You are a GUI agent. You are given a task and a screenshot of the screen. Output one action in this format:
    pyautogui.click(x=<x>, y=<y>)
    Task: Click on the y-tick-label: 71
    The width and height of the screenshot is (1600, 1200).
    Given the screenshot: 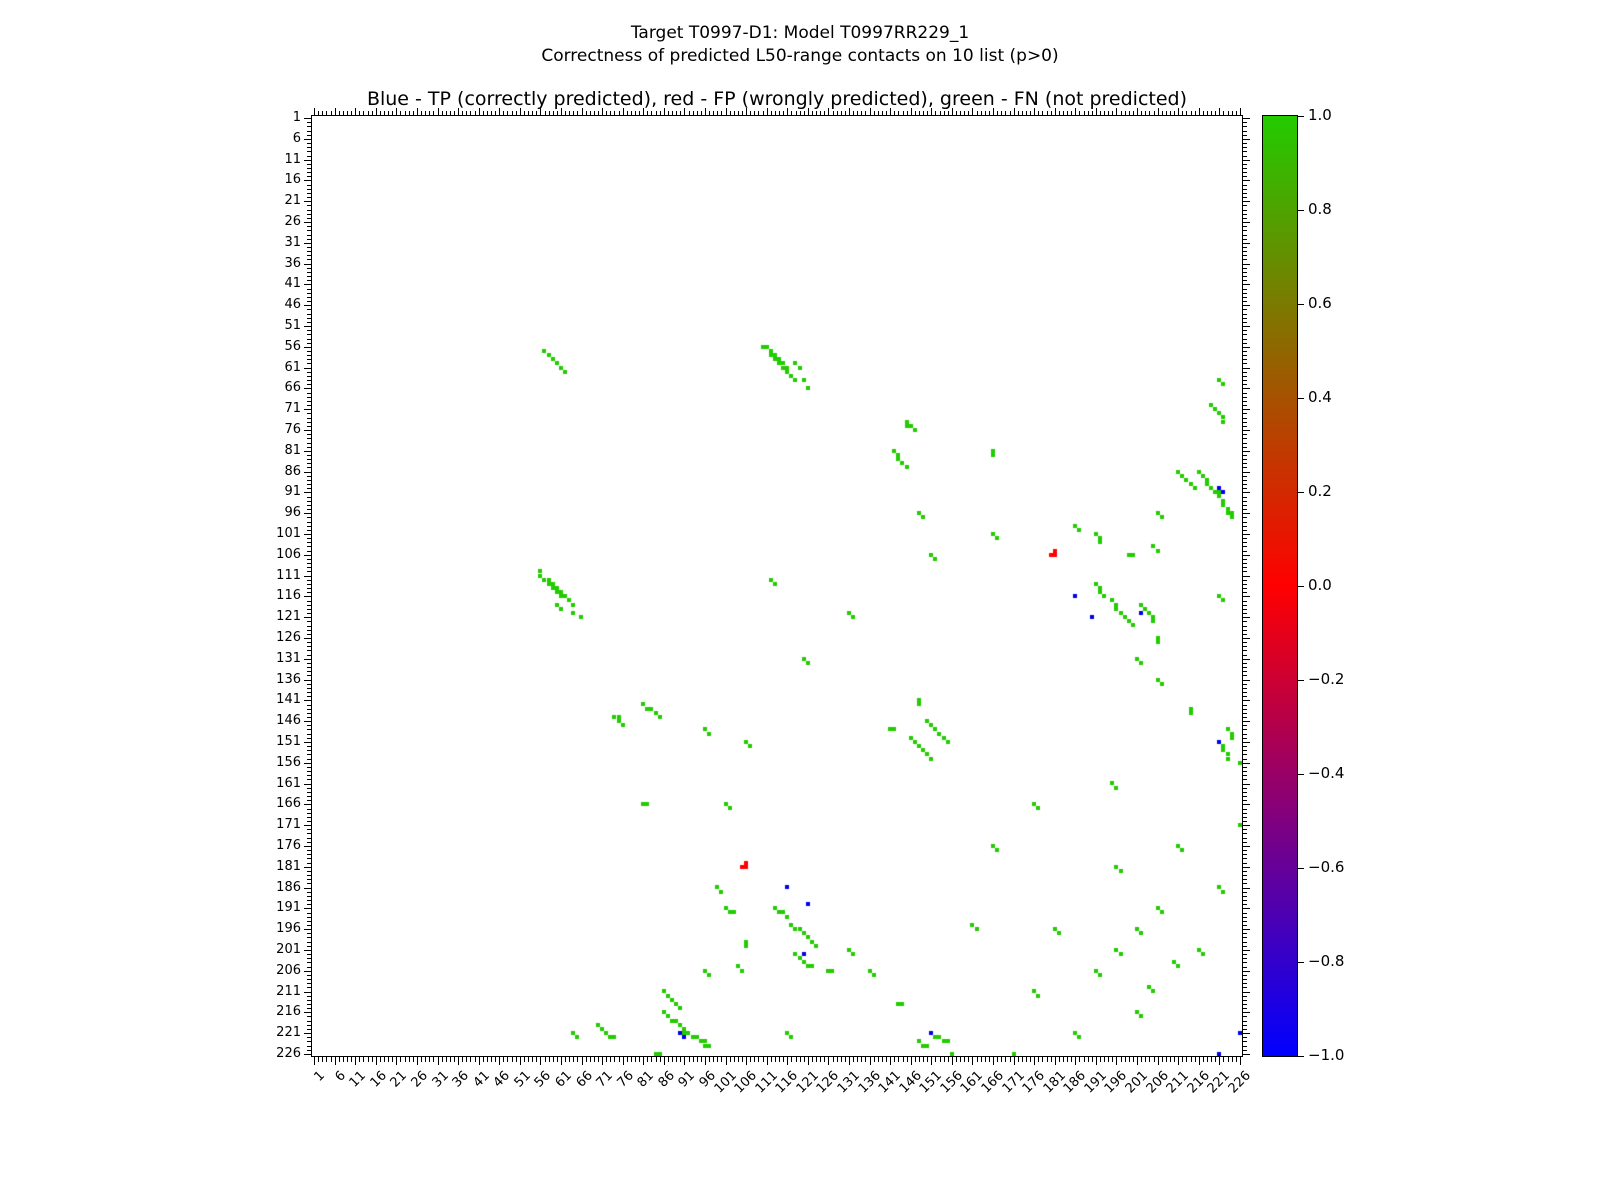 What is the action you would take?
    pyautogui.click(x=292, y=409)
    